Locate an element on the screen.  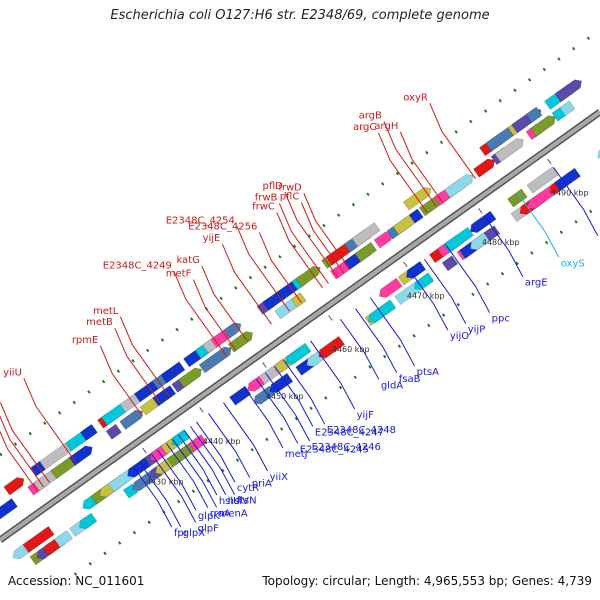
gene-label-lower: glpX is located at coordinates (194, 533).